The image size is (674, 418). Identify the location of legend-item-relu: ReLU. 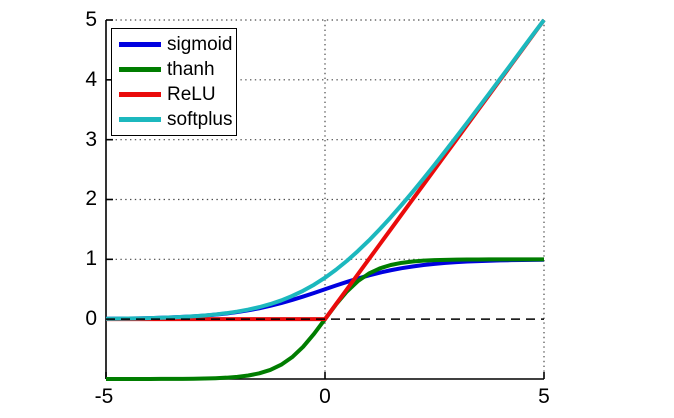
(174, 95).